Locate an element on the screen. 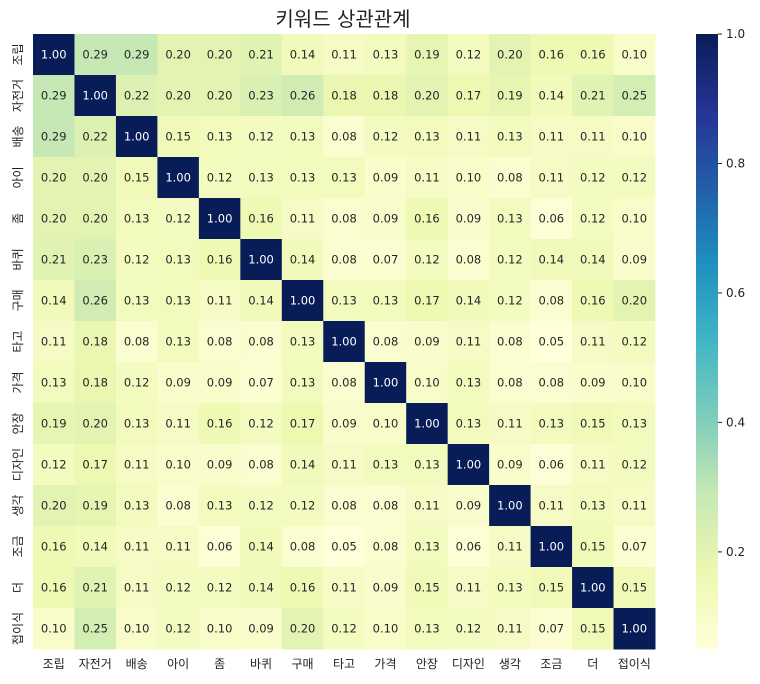 The height and width of the screenshot is (684, 760). y-tick-label: 생각 is located at coordinates (18, 505).